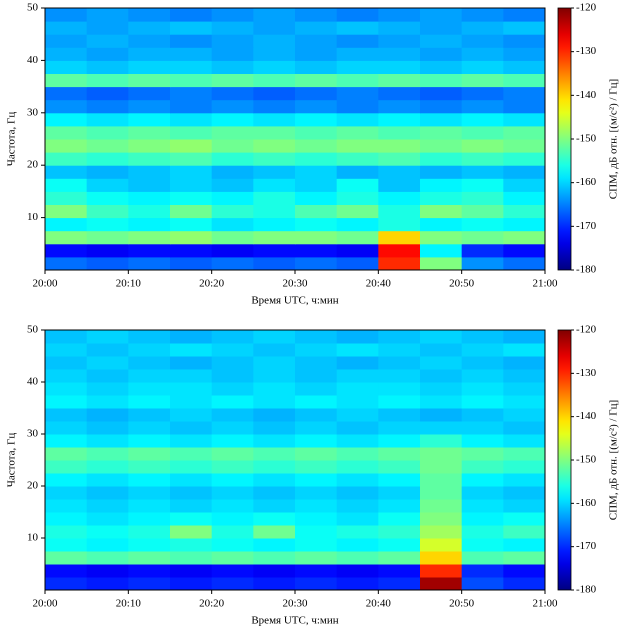 This screenshot has width=627, height=637. I want to click on colorbar-tick-label: -170, so click(586, 226).